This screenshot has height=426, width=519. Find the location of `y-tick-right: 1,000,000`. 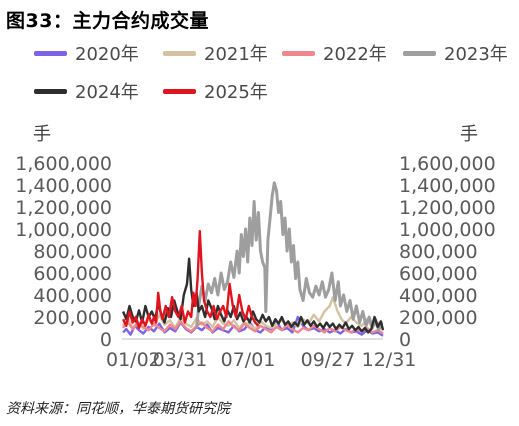

y-tick-right: 1,000,000 is located at coordinates (447, 230).